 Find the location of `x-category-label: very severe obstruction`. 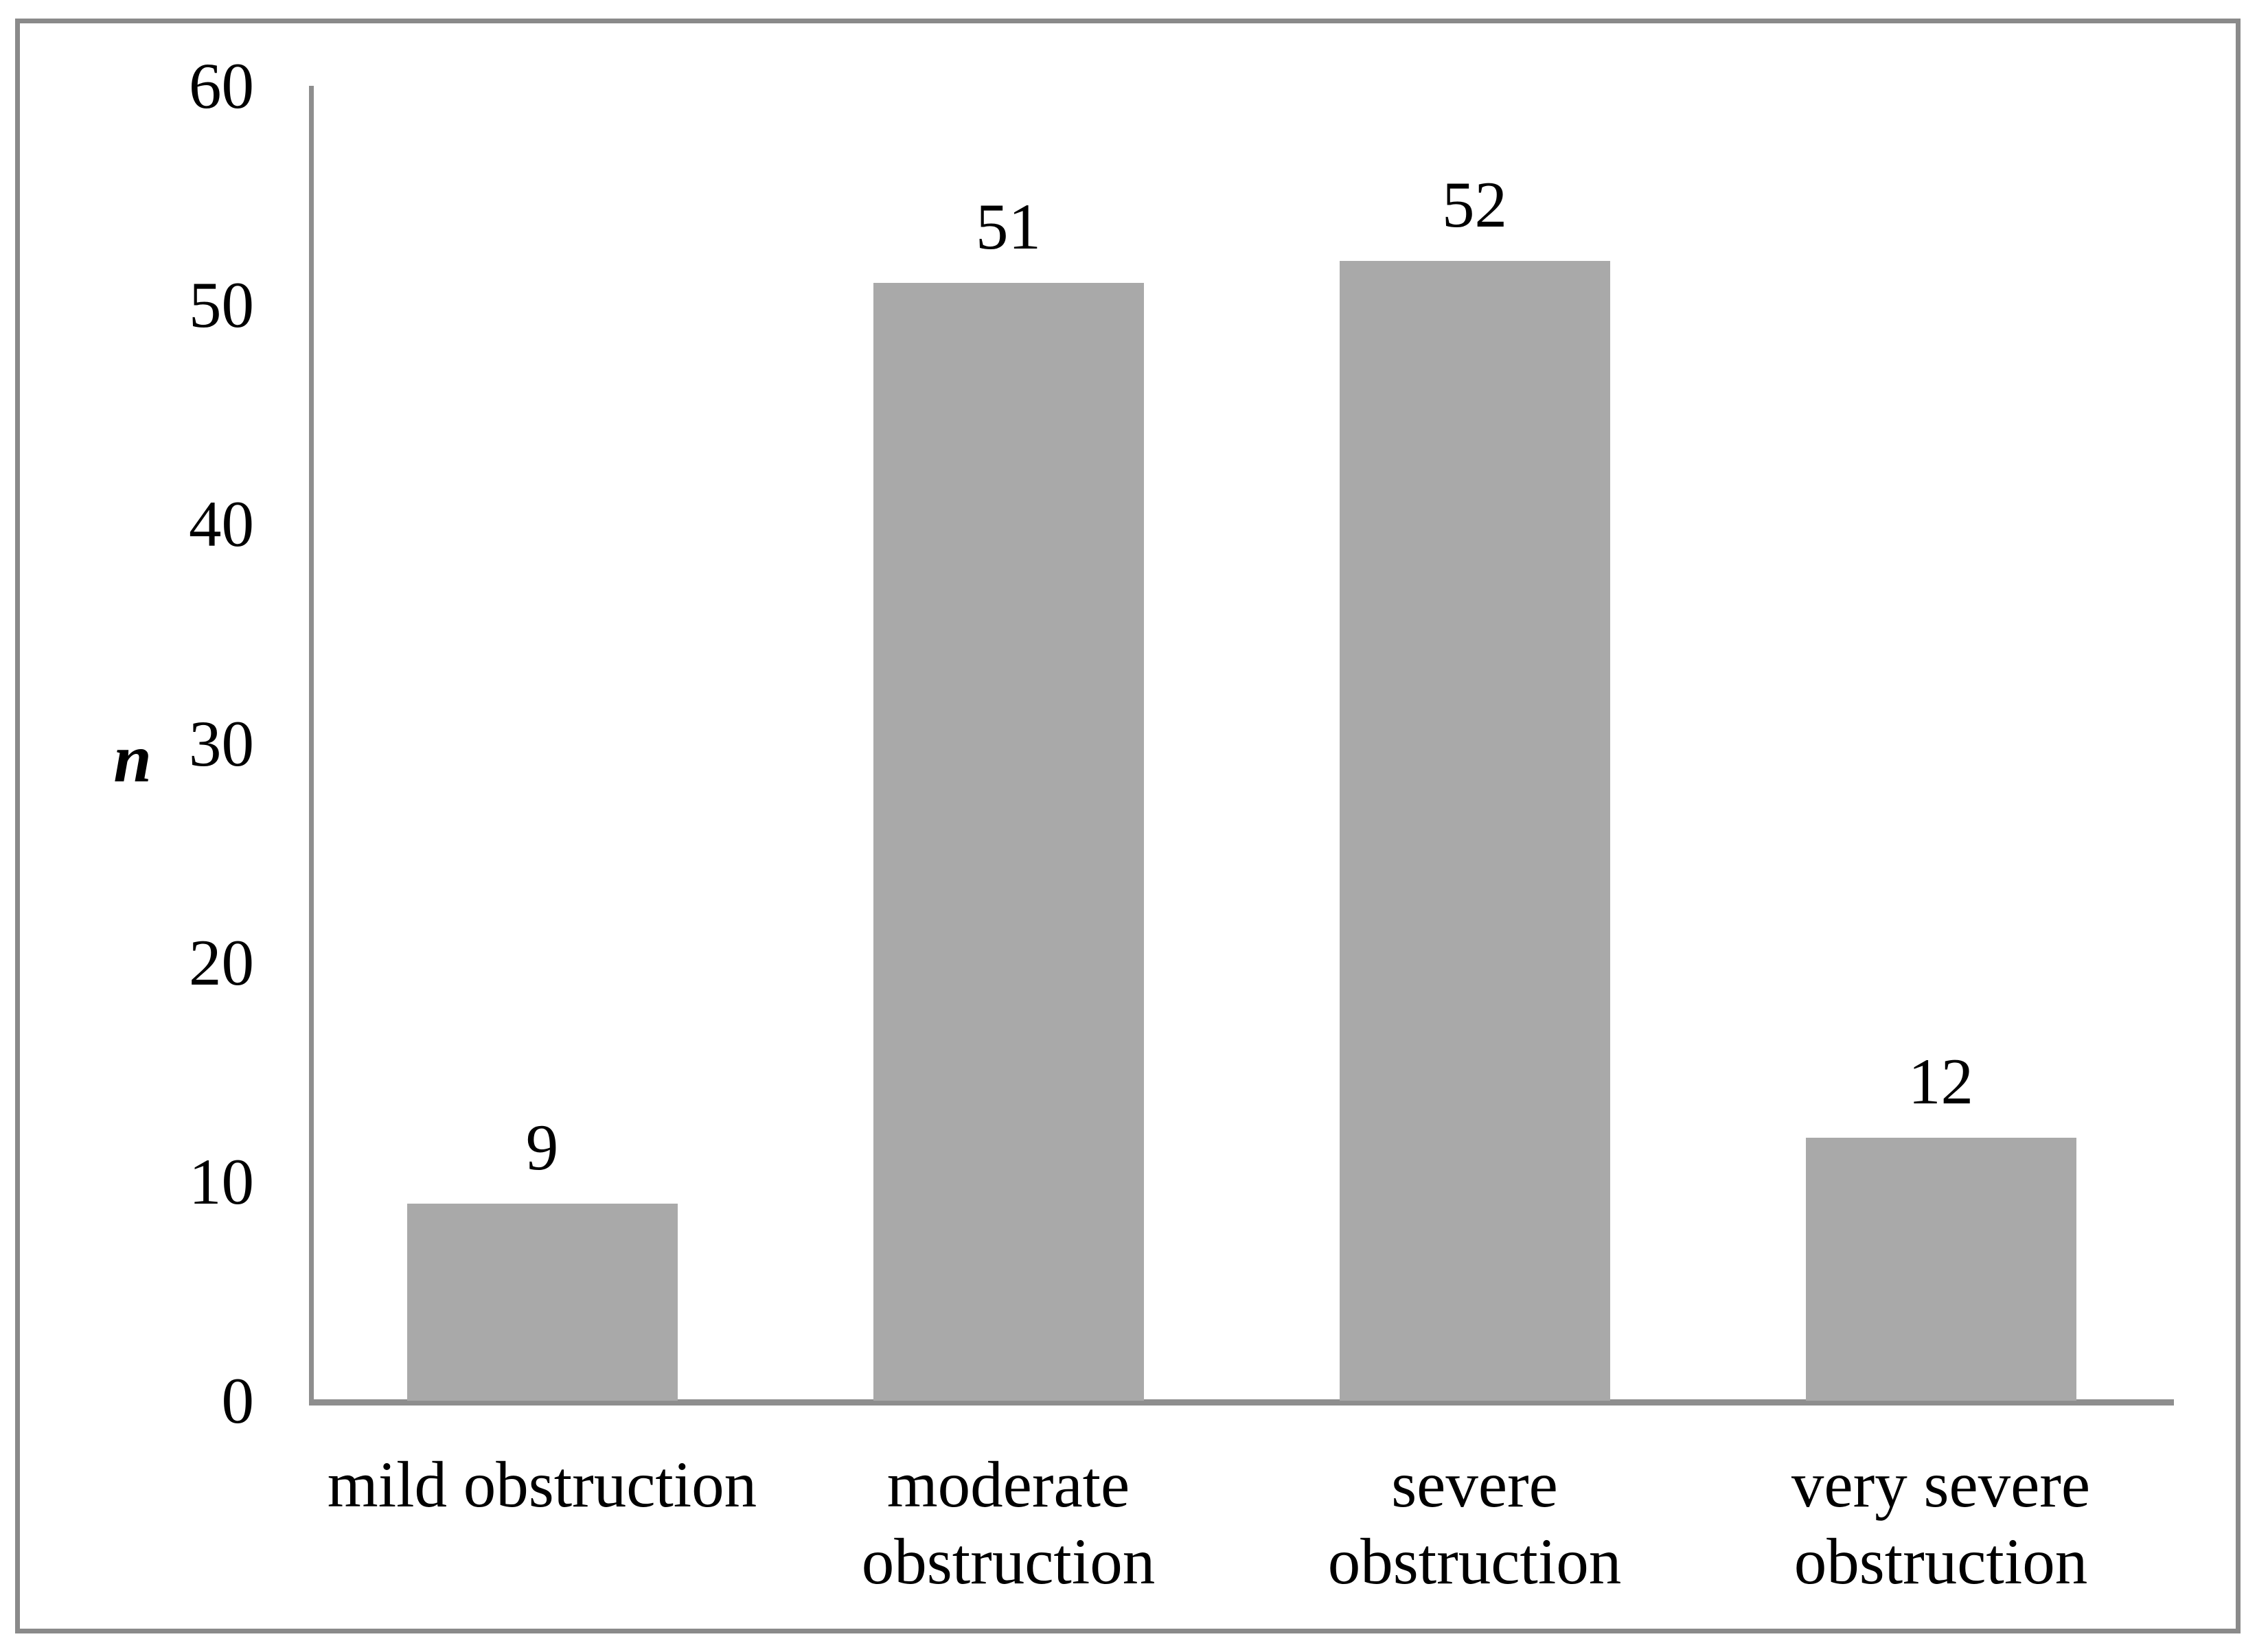

x-category-label: very severe obstruction is located at coordinates (1941, 1523).